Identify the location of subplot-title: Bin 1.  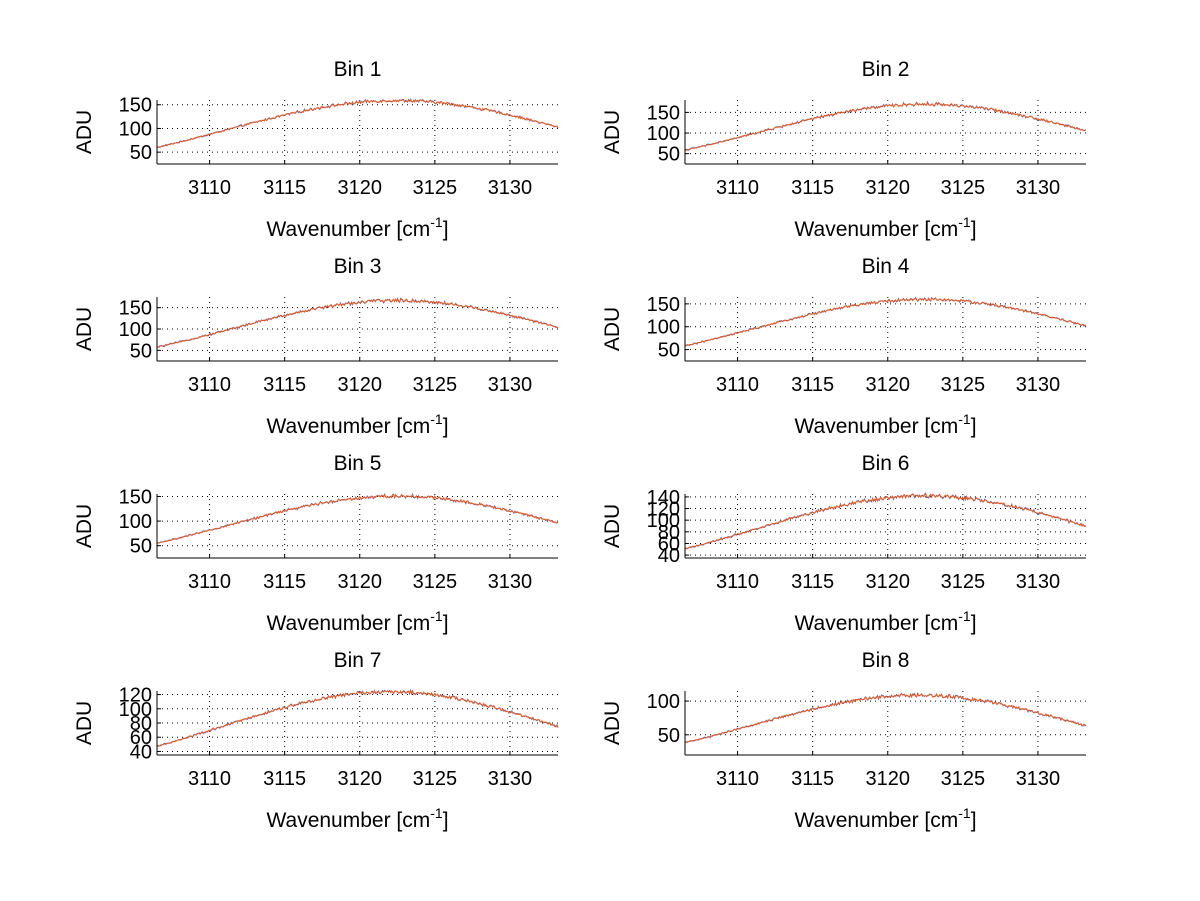
(358, 69).